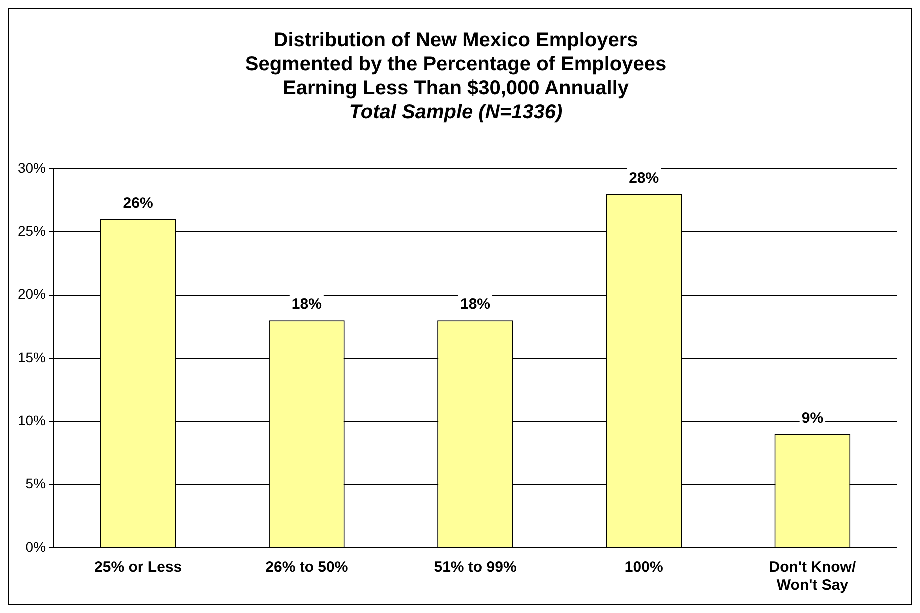  Describe the element at coordinates (644, 567) in the screenshot. I see `x-tick-label: 100%` at that location.